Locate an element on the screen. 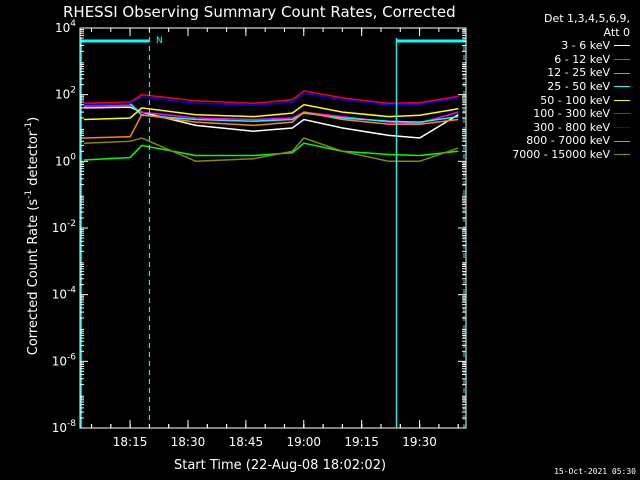 This screenshot has height=480, width=640. timestamp-stamp: 15-Oct-2021 05:30 is located at coordinates (595, 471).